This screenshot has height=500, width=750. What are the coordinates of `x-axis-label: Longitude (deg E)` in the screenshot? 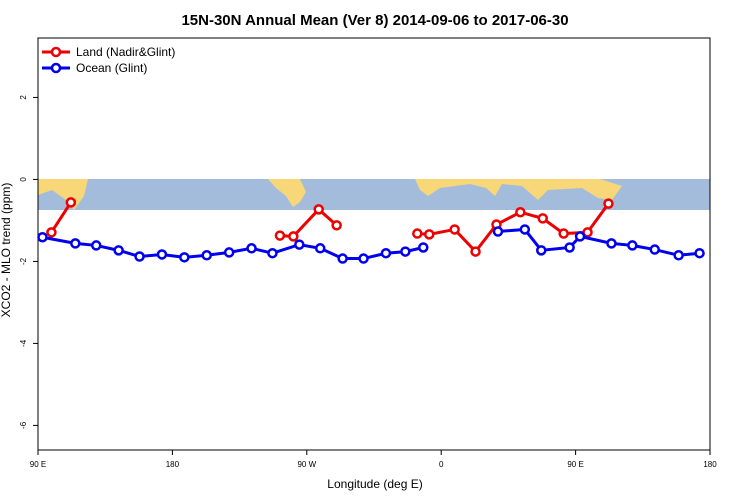 It's located at (374, 484).